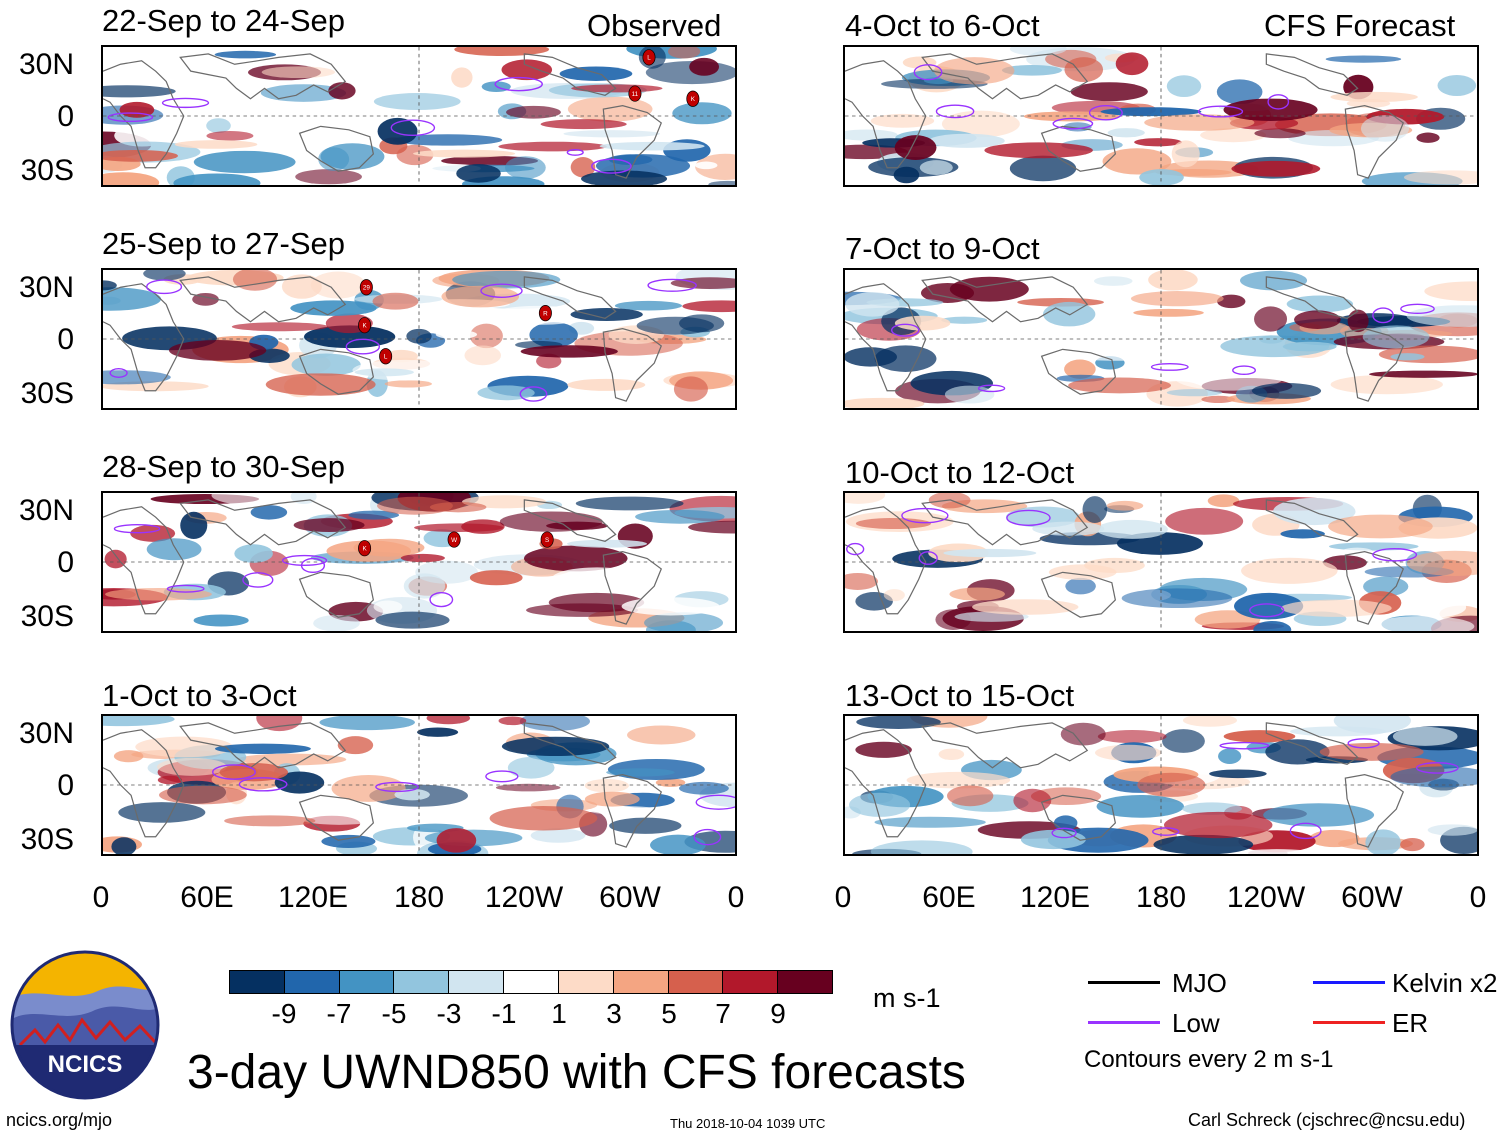 The height and width of the screenshot is (1137, 1510). Describe the element at coordinates (47, 170) in the screenshot. I see `lat-label-30s: 30S` at that location.